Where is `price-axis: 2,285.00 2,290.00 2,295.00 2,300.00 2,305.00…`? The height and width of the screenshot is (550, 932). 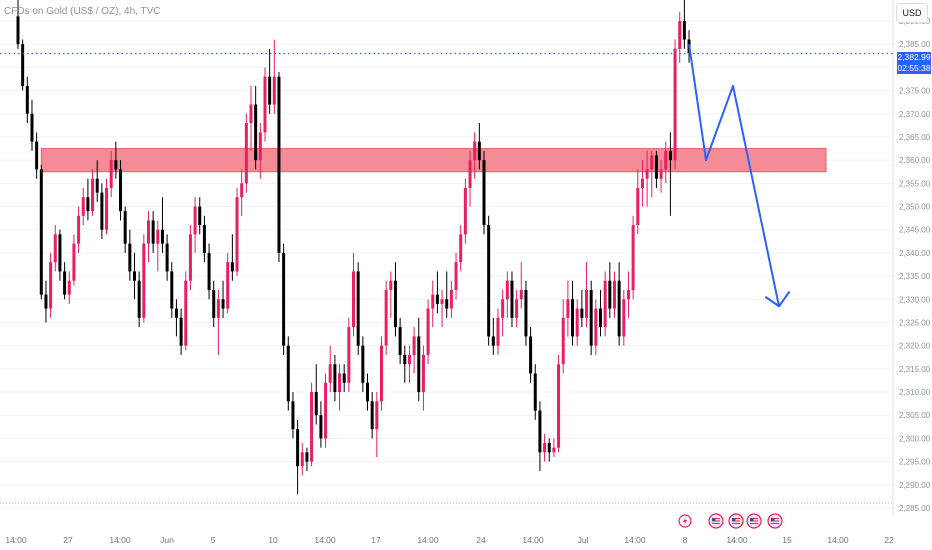
price-axis: 2,285.00 2,290.00 2,295.00 2,300.00 2,305.00… is located at coordinates (912, 275).